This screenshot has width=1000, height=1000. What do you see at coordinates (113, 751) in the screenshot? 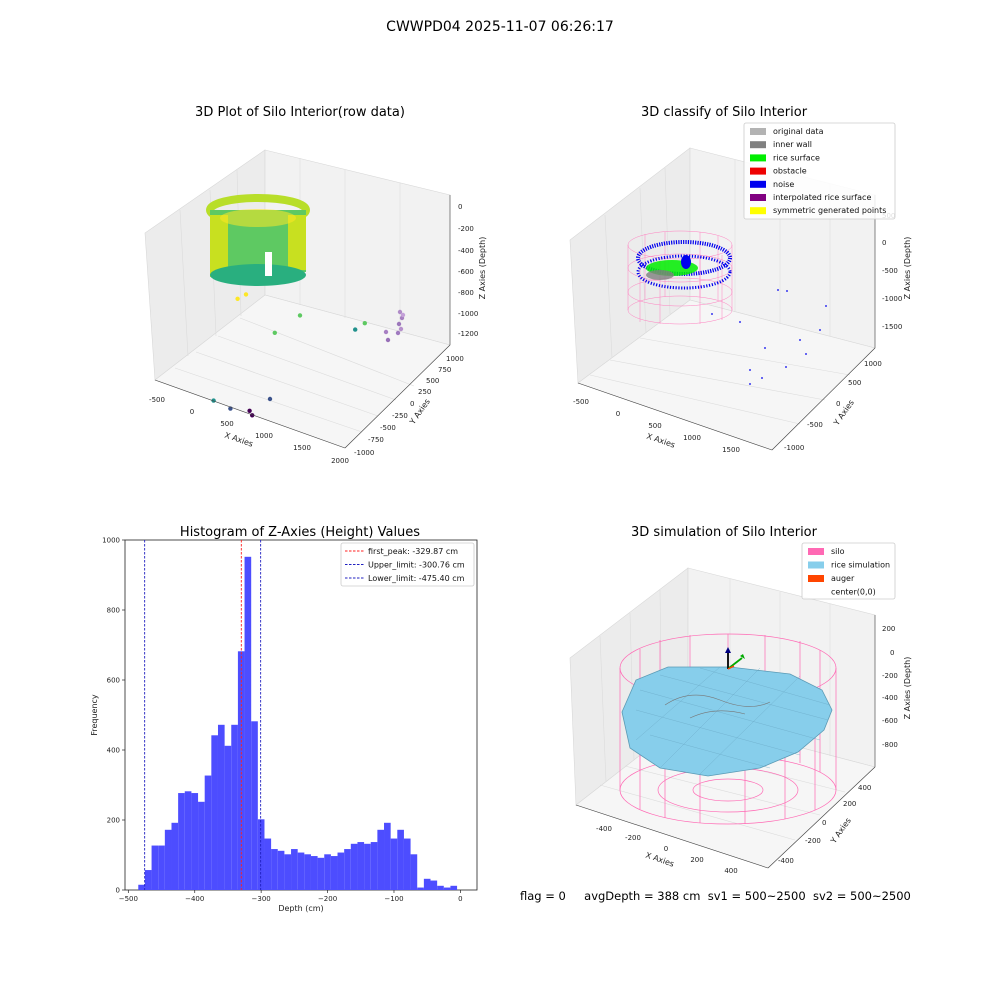
I see `hist-ytick: 400` at bounding box center [113, 751].